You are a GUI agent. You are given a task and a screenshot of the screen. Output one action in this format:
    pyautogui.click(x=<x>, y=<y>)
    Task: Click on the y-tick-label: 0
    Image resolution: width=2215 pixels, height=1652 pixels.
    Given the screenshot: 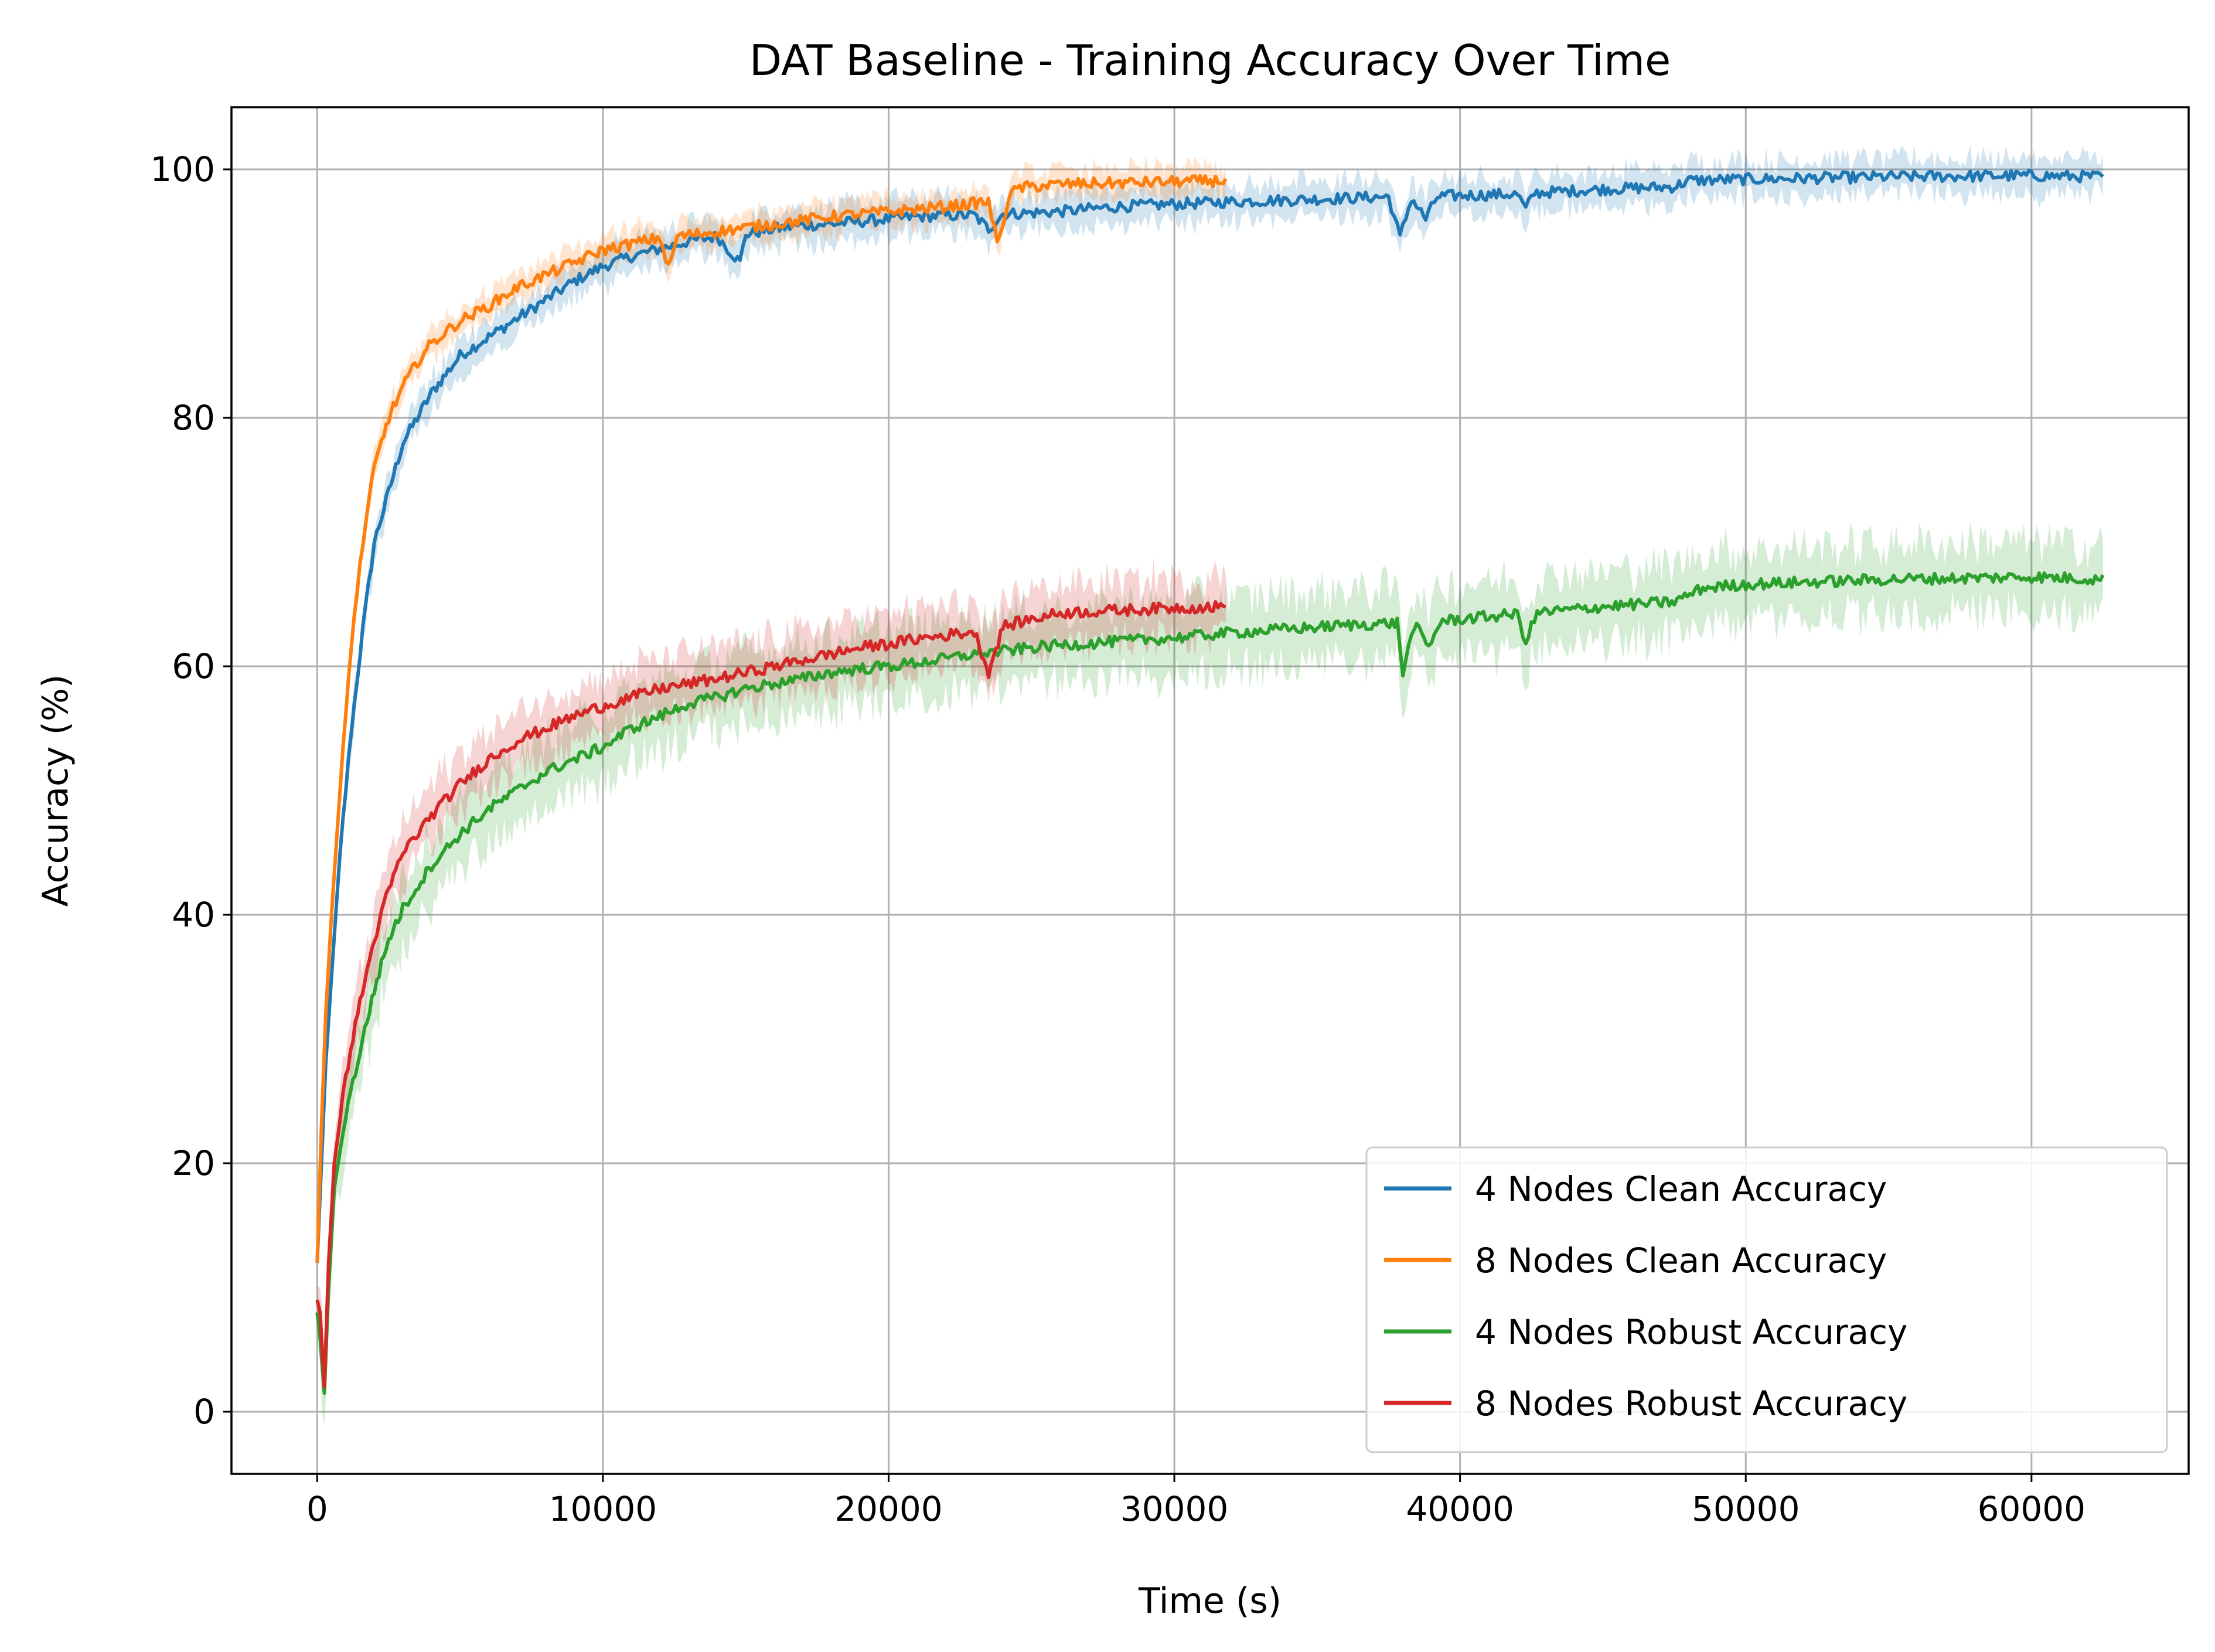 What is the action you would take?
    pyautogui.click(x=204, y=1412)
    